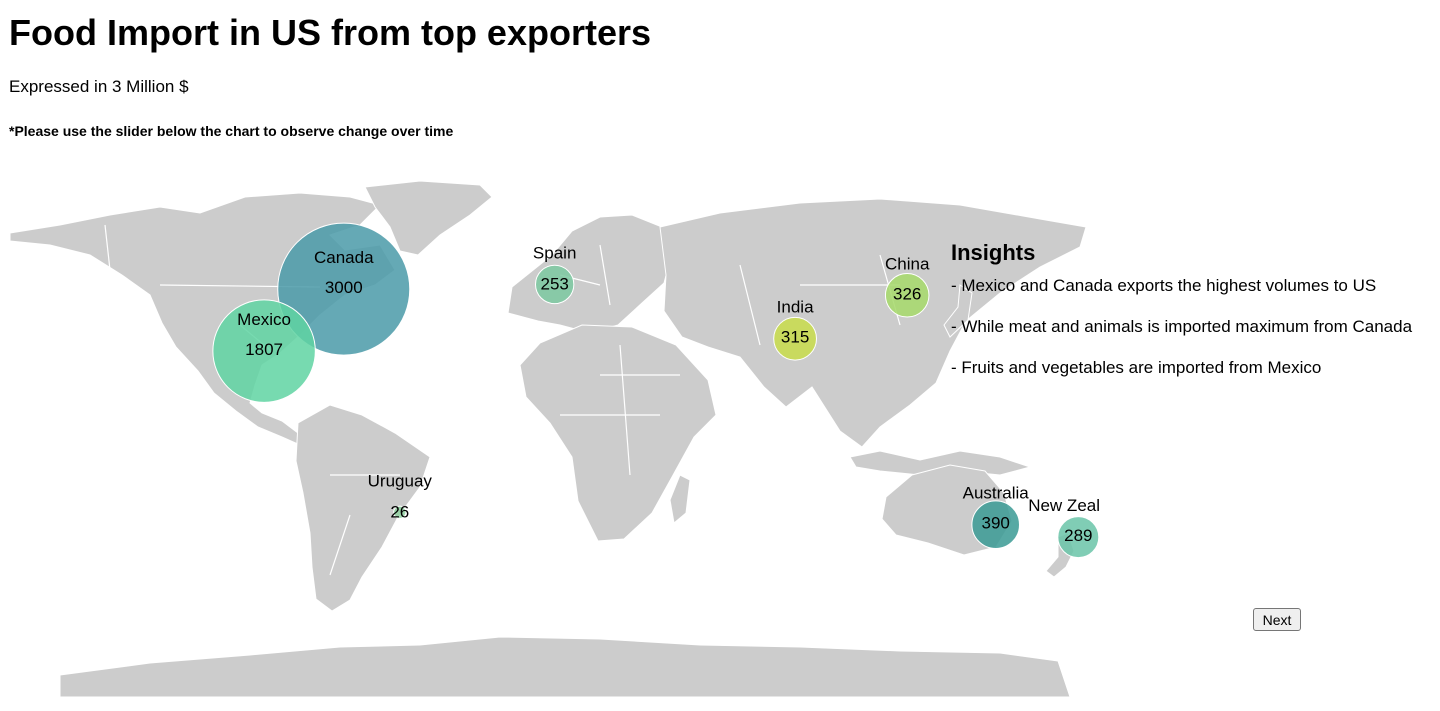  I want to click on label-india: India, so click(795, 307).